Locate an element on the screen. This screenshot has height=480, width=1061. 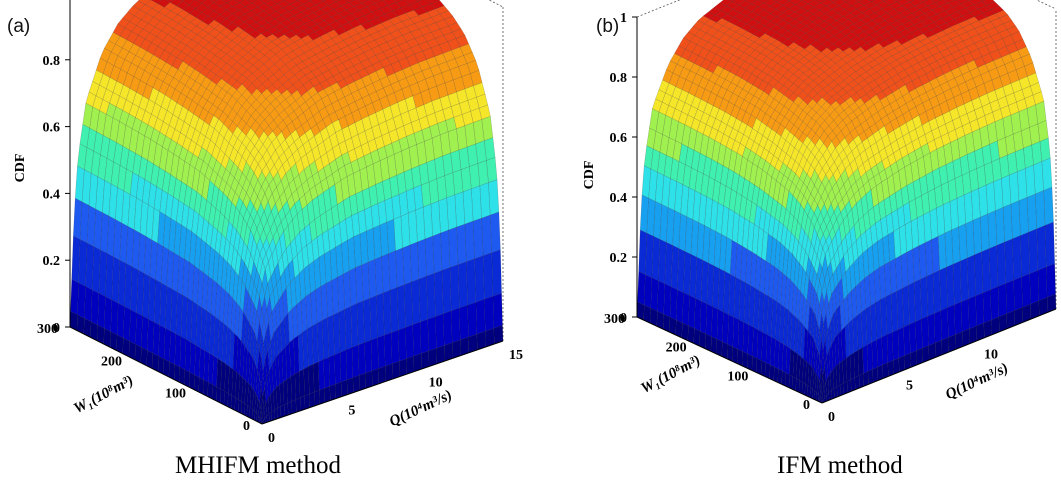
z-tick-label: 0.2 is located at coordinates (619, 258).